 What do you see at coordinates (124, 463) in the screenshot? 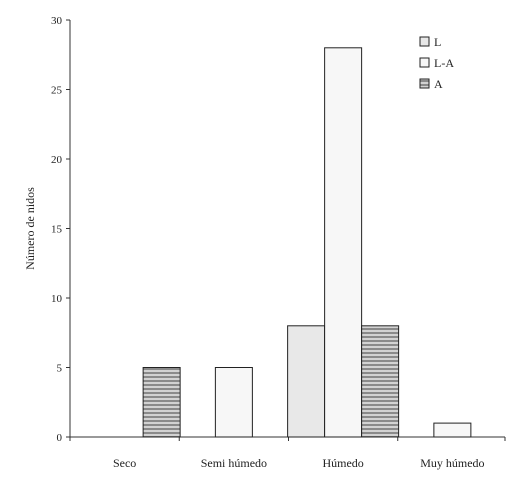
I see `x-tick-label: Seco` at bounding box center [124, 463].